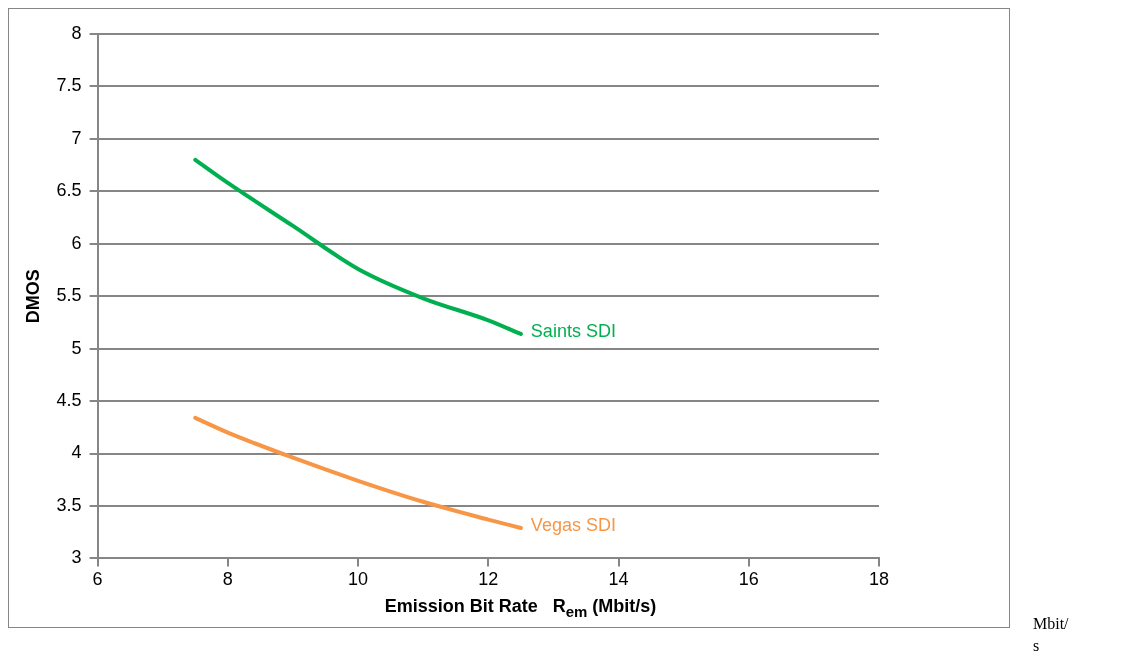 This screenshot has height=660, width=1143. I want to click on y-tick-label: 6.5, so click(69, 190).